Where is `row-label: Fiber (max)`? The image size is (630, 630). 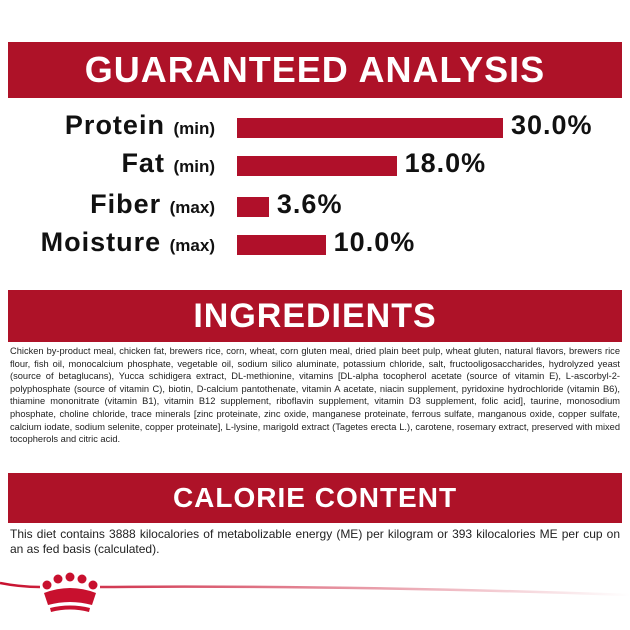
row-label: Fiber (max) is located at coordinates (152, 204).